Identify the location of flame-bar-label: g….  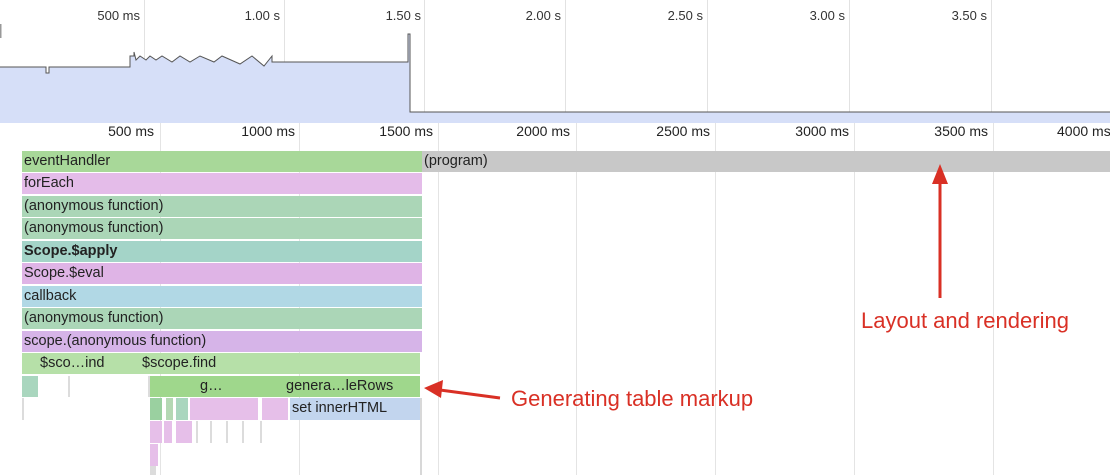
(211, 386).